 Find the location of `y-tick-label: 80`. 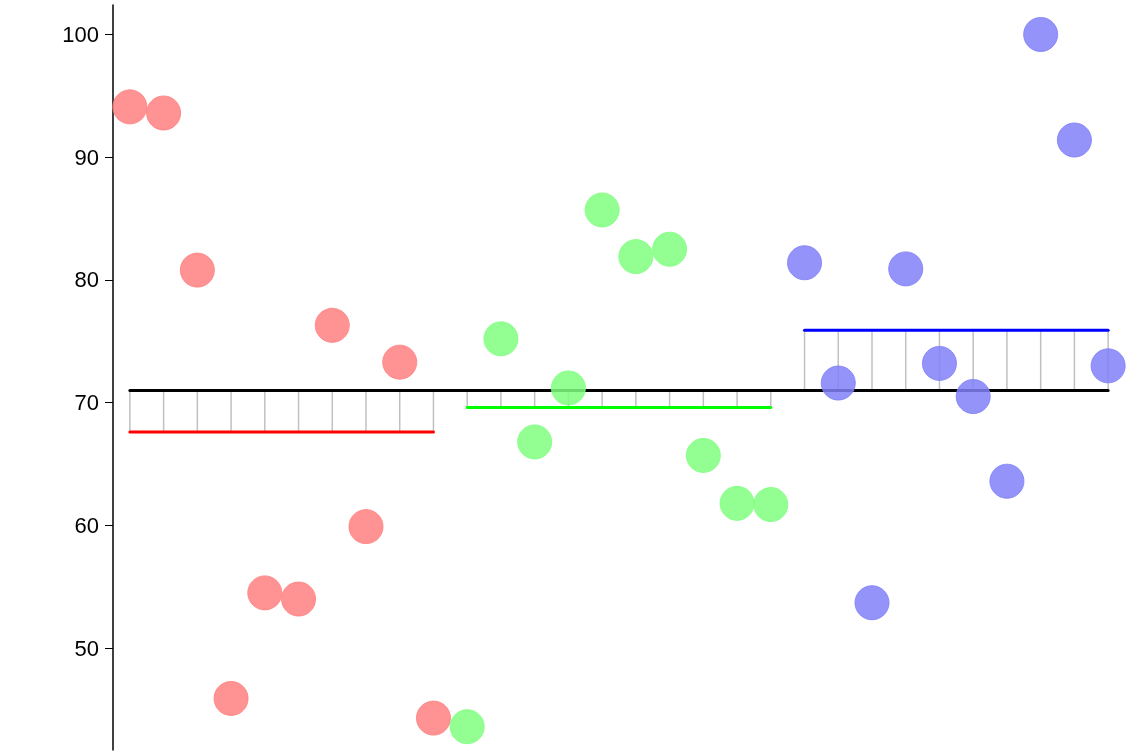

y-tick-label: 80 is located at coordinates (86, 280).